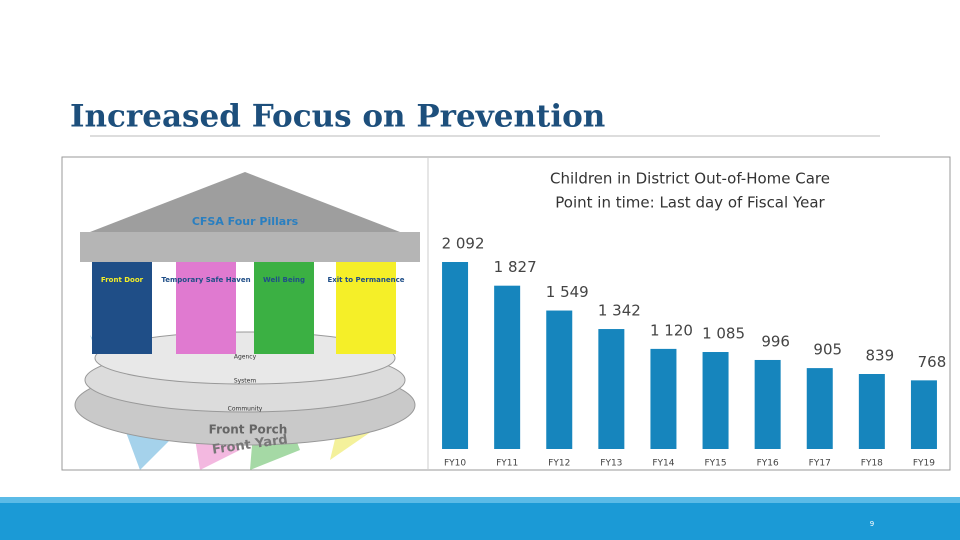  What do you see at coordinates (671, 330) in the screenshot?
I see `value-label: 1 120` at bounding box center [671, 330].